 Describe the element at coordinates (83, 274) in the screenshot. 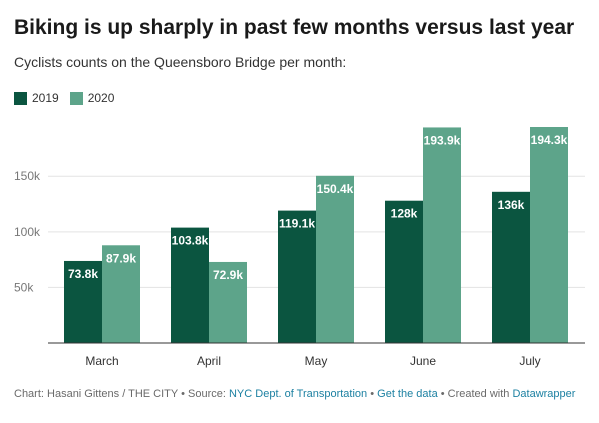

I see `bar-value-label: 73.8k` at that location.